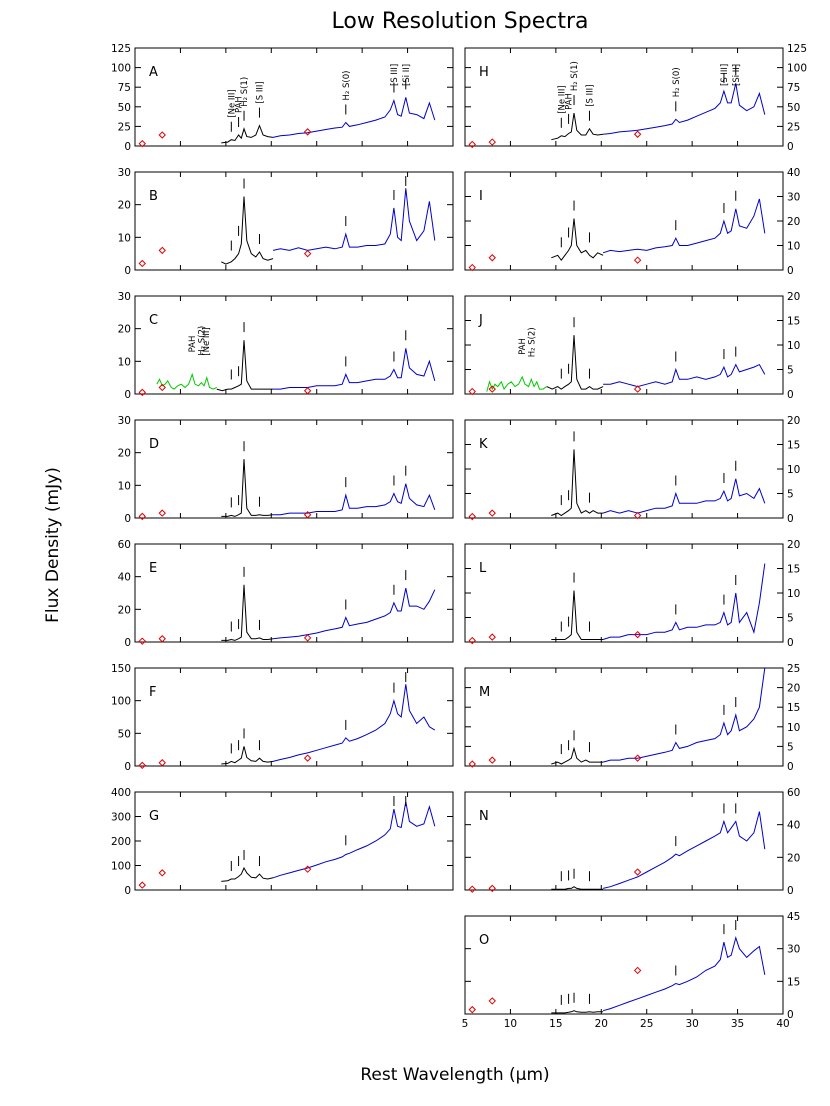  I want to click on y-tick-label: 25, so click(124, 127).